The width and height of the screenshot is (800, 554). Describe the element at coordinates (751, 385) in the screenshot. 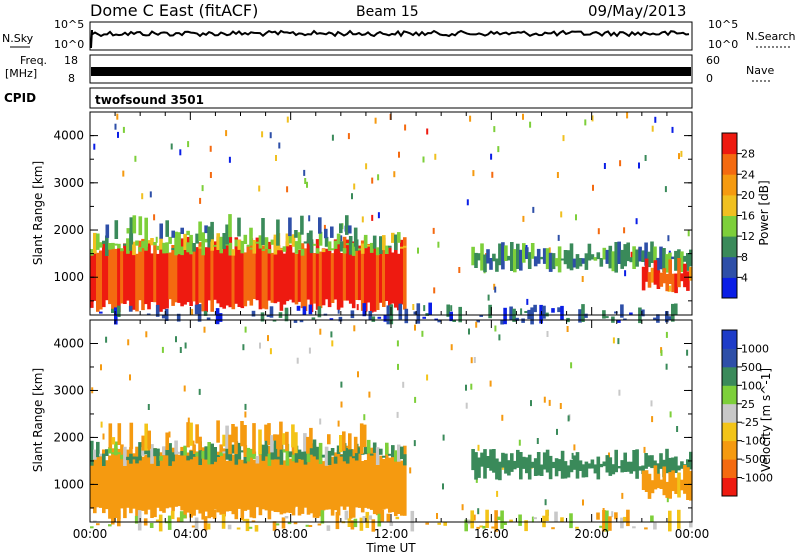

I see `colorbar-tick-label: 100` at that location.